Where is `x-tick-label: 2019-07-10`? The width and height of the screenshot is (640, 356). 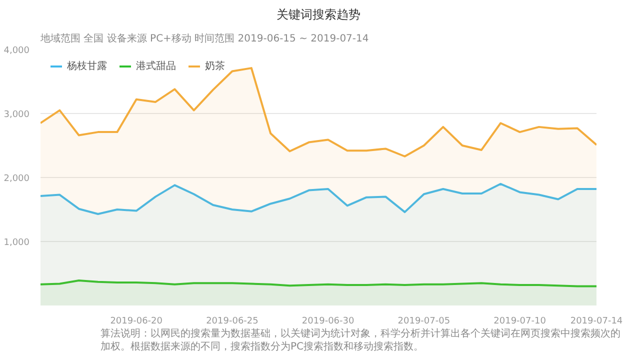 x-tick-label: 2019-07-10 is located at coordinates (520, 321).